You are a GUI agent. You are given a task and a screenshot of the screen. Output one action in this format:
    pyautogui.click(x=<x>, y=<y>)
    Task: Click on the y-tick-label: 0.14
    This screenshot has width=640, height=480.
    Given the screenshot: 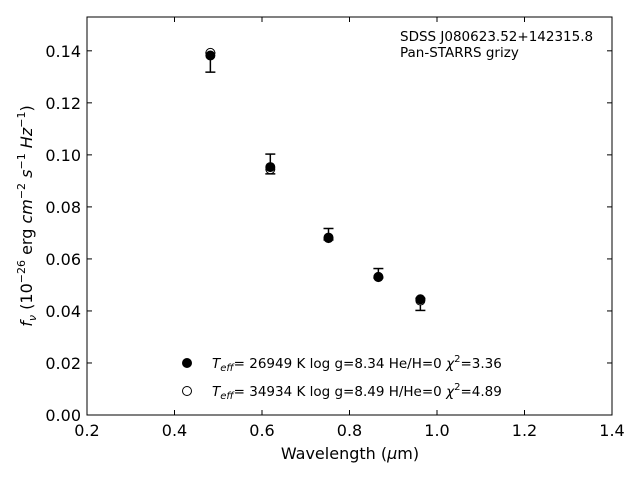 What is the action you would take?
    pyautogui.click(x=63, y=51)
    